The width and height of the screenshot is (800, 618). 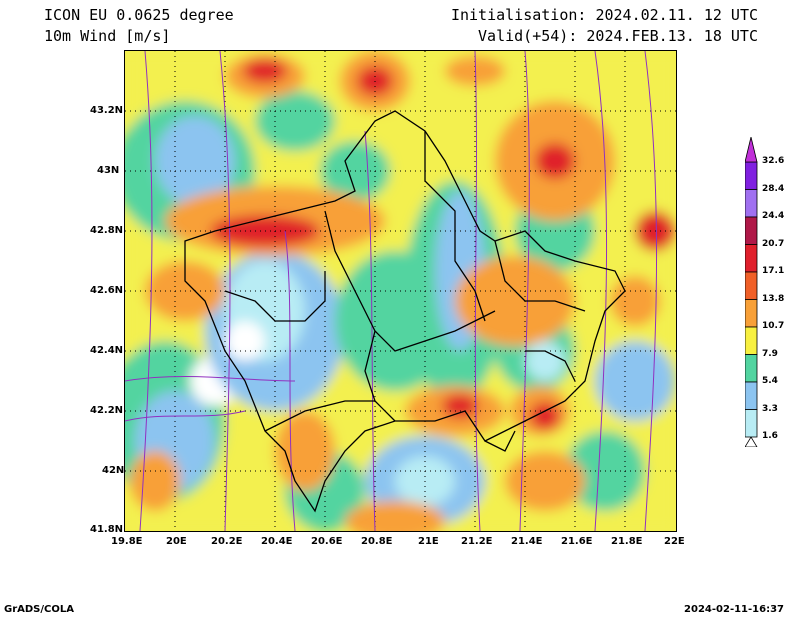 I want to click on lat-label: 41.8N, so click(x=107, y=529).